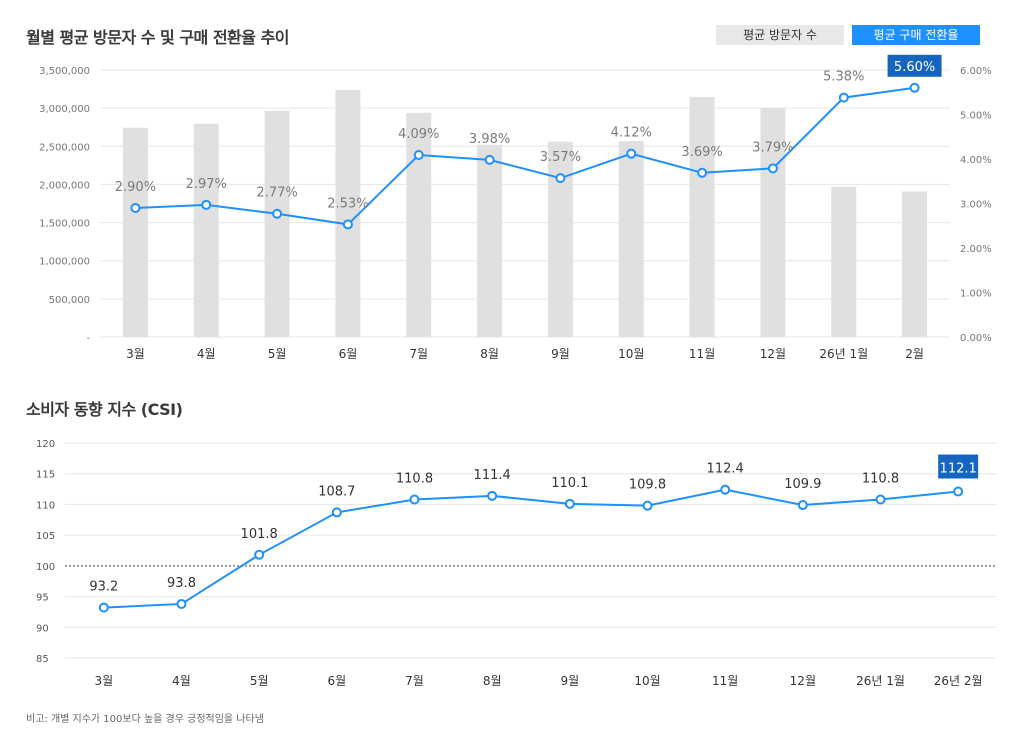  Describe the element at coordinates (976, 116) in the screenshot. I see `y-right-tick-label: 5.00%` at that location.